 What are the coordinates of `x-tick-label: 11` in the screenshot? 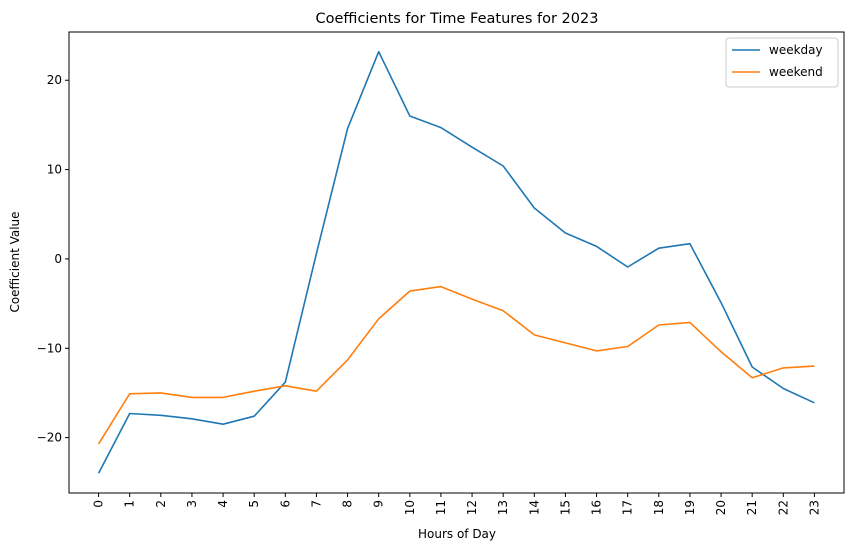 It's located at (441, 507).